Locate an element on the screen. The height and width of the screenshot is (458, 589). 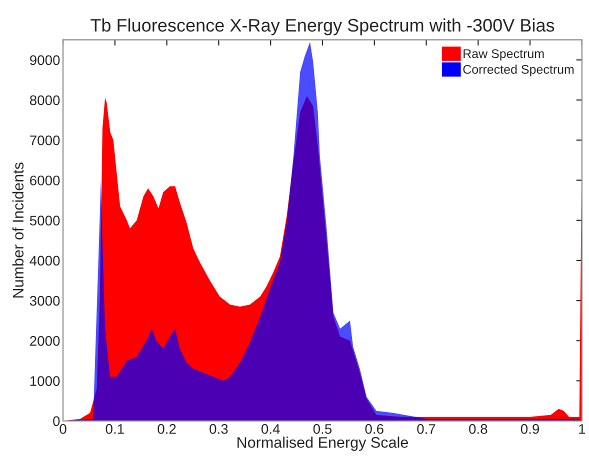
x-tick-label: 0.8 is located at coordinates (478, 429).